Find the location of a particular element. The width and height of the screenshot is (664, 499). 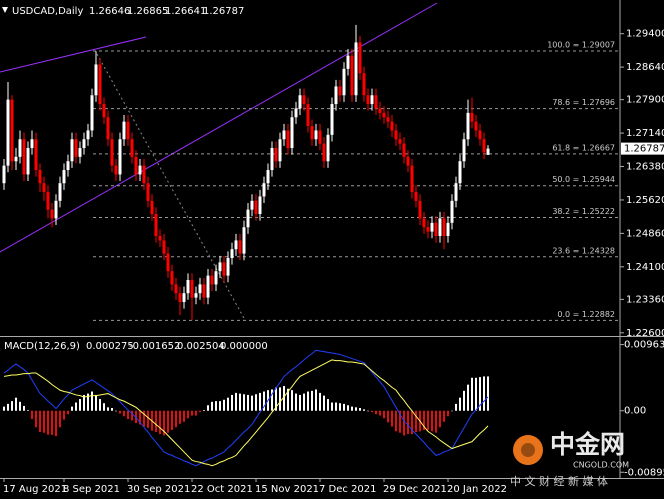

header-high: 1.26865 is located at coordinates (147, 11).